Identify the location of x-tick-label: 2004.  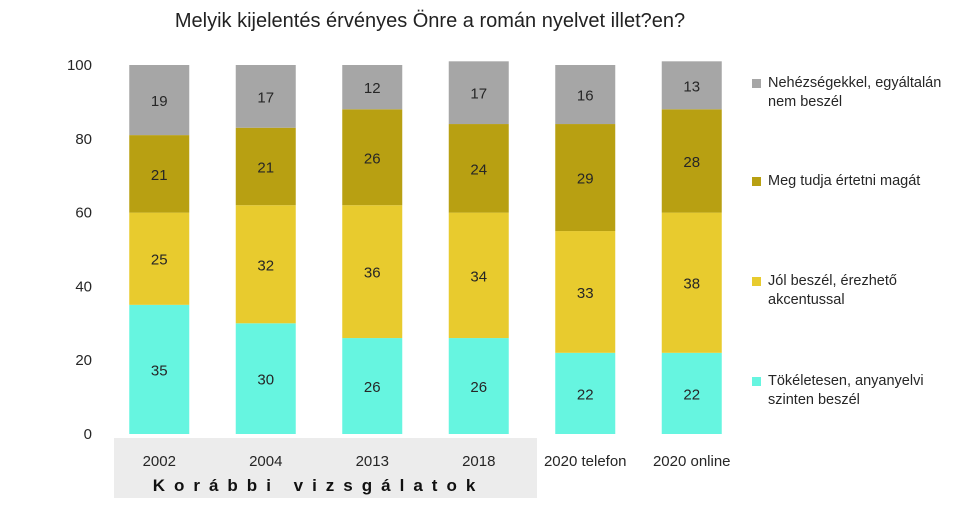
(265, 461).